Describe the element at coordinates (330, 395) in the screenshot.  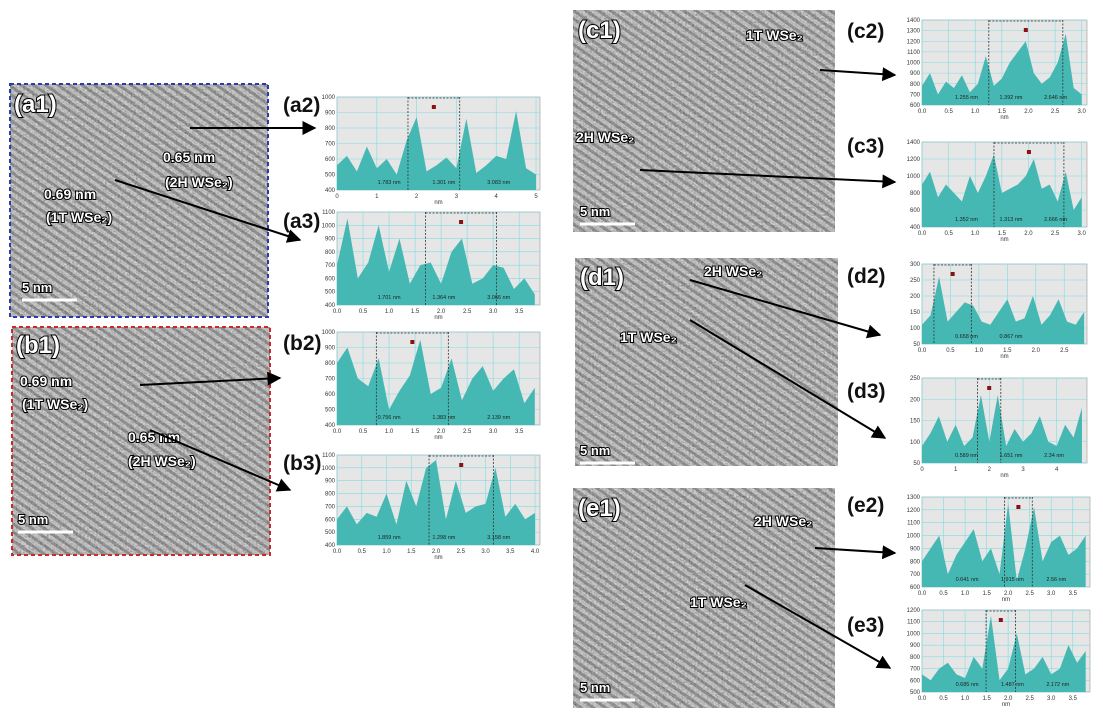
I see `y-tick-label: 600` at that location.